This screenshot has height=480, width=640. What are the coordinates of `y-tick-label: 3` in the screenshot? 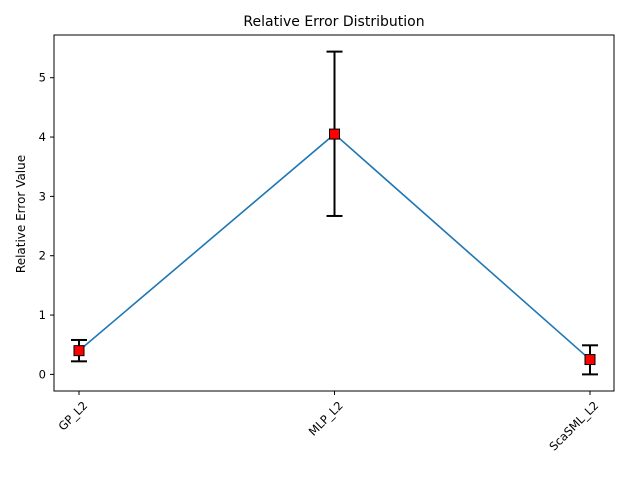 It's located at (42, 196).